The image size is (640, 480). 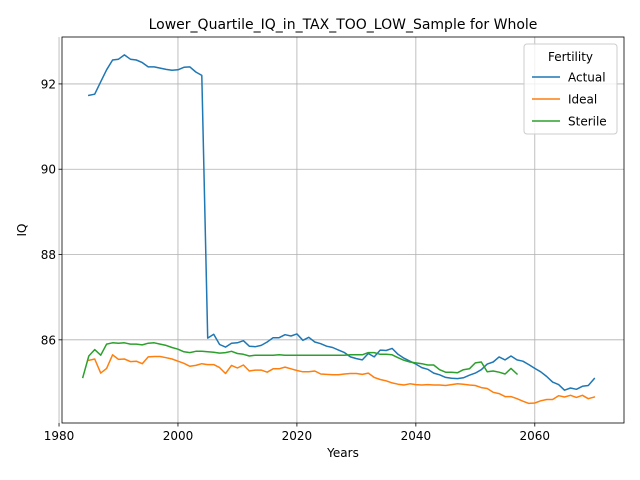 What do you see at coordinates (48, 170) in the screenshot?
I see `y-tick-label: 90` at bounding box center [48, 170].